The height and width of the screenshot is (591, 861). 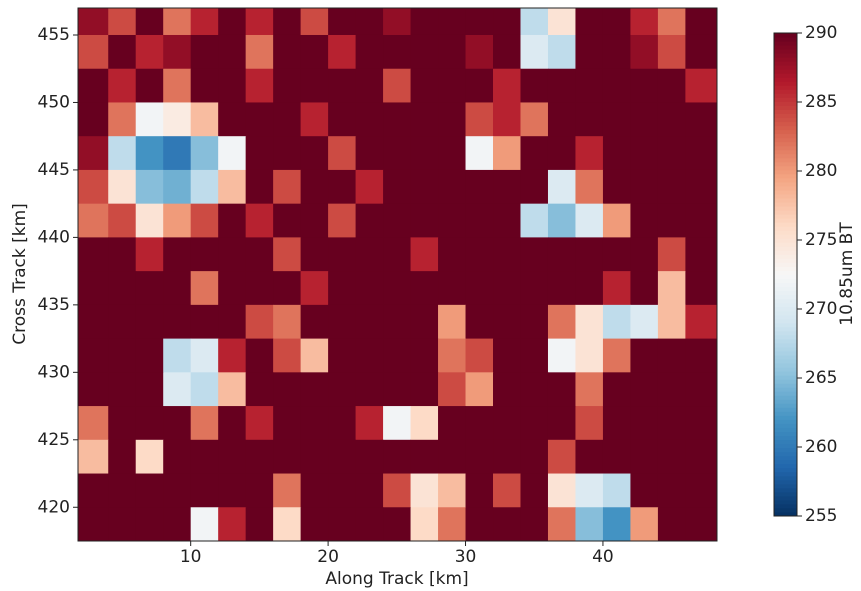 I want to click on x-tick-label: 10, so click(x=191, y=557).